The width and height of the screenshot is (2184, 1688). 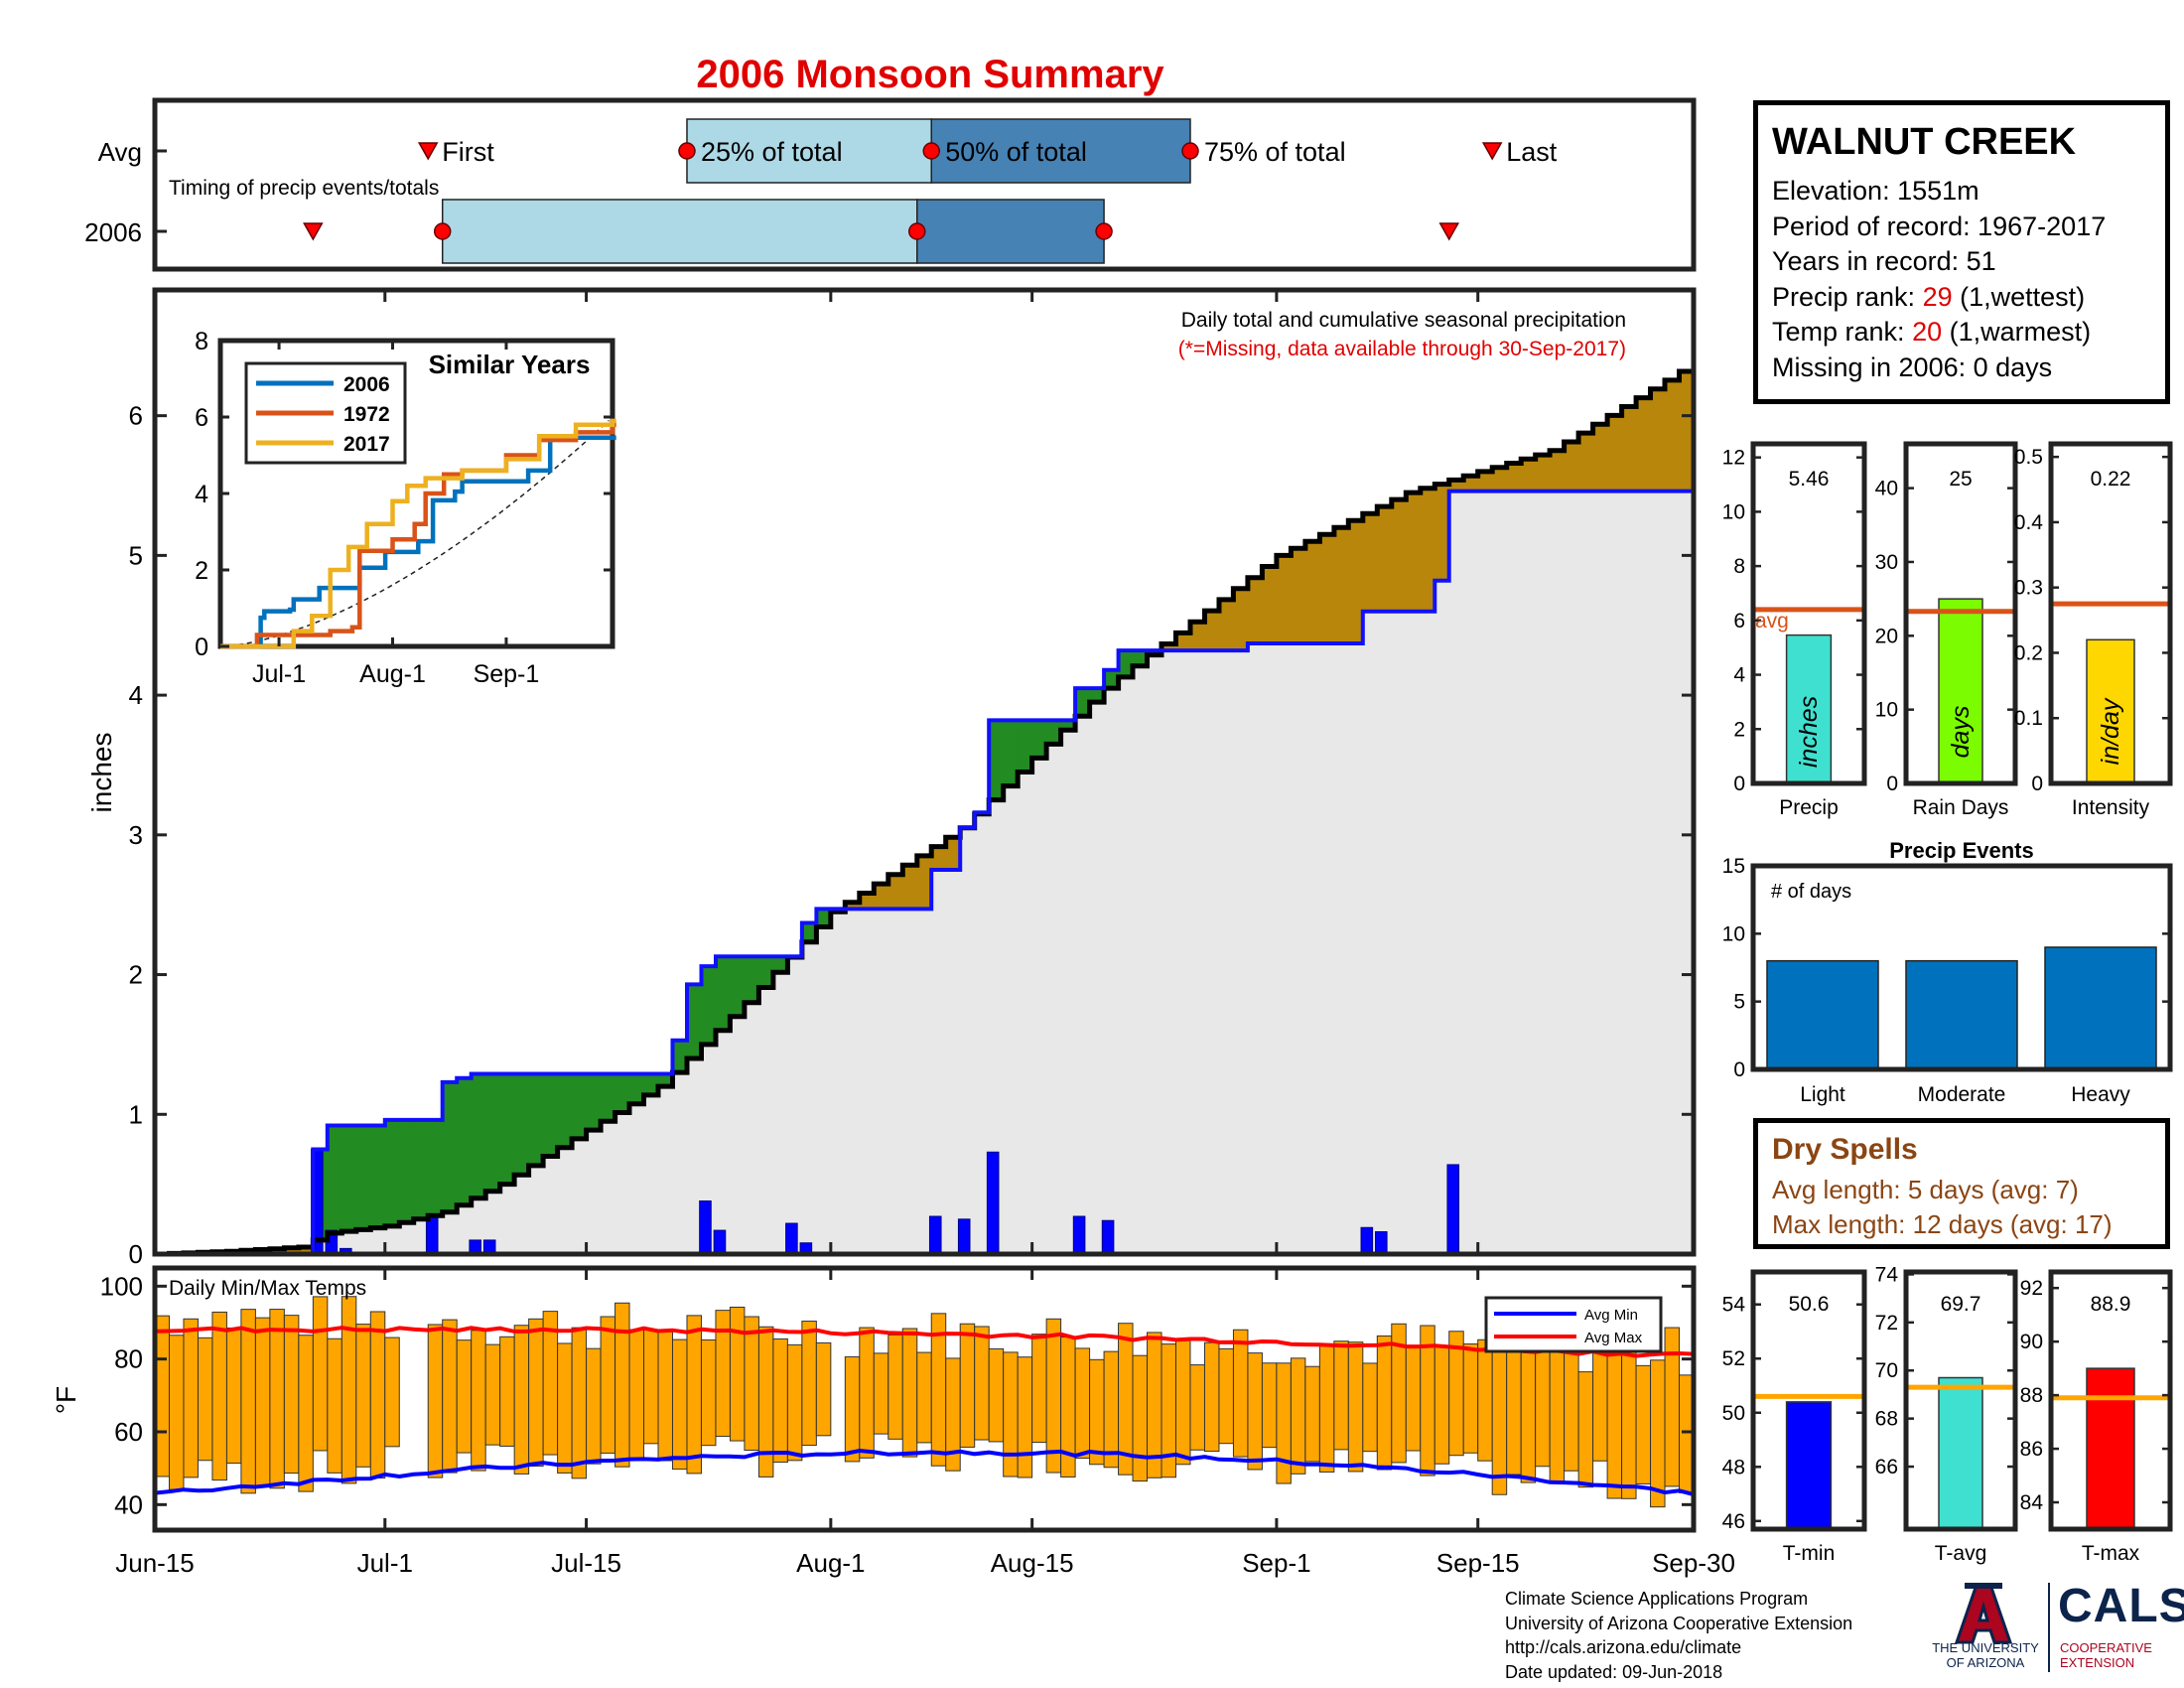 I want to click on timing-first-last-marker, so click(x=313, y=231).